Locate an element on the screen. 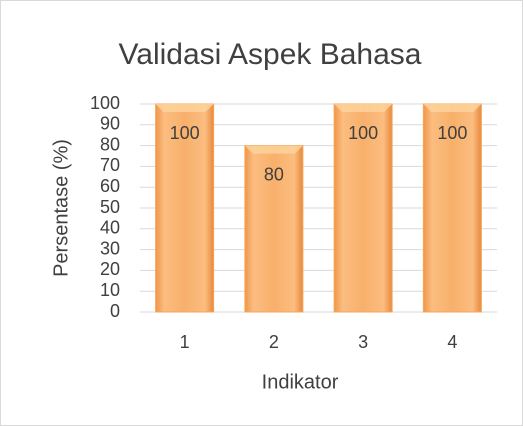  y-tick-label: 0 is located at coordinates (115, 311).